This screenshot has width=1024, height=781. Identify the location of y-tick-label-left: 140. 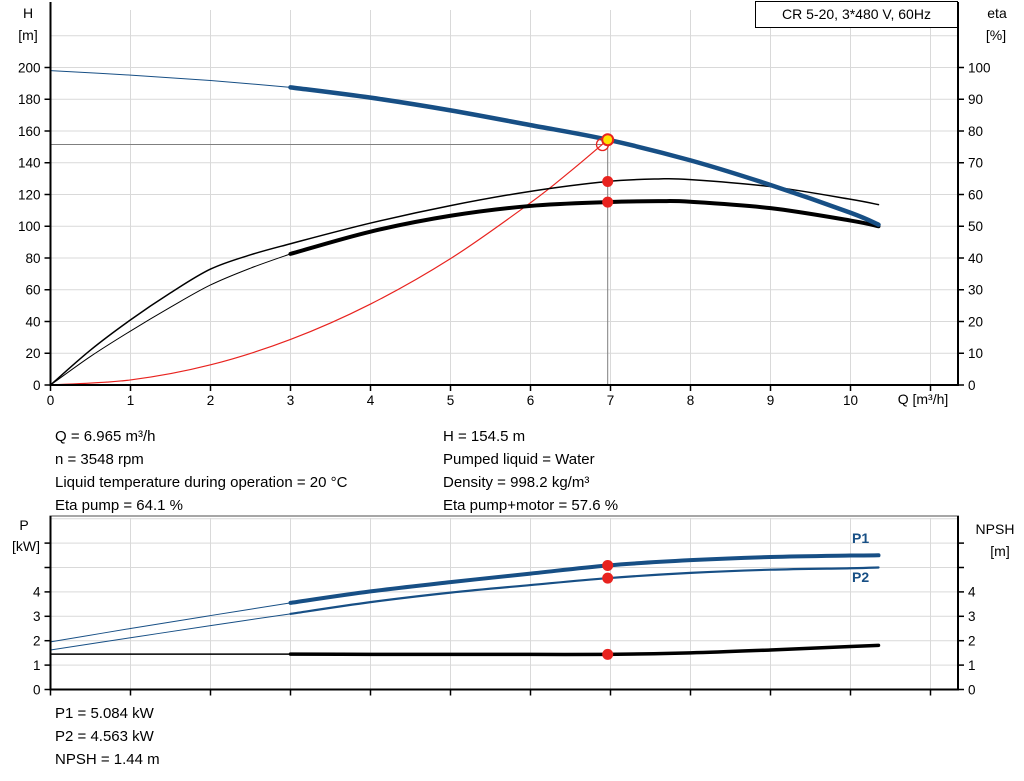
(29, 163).